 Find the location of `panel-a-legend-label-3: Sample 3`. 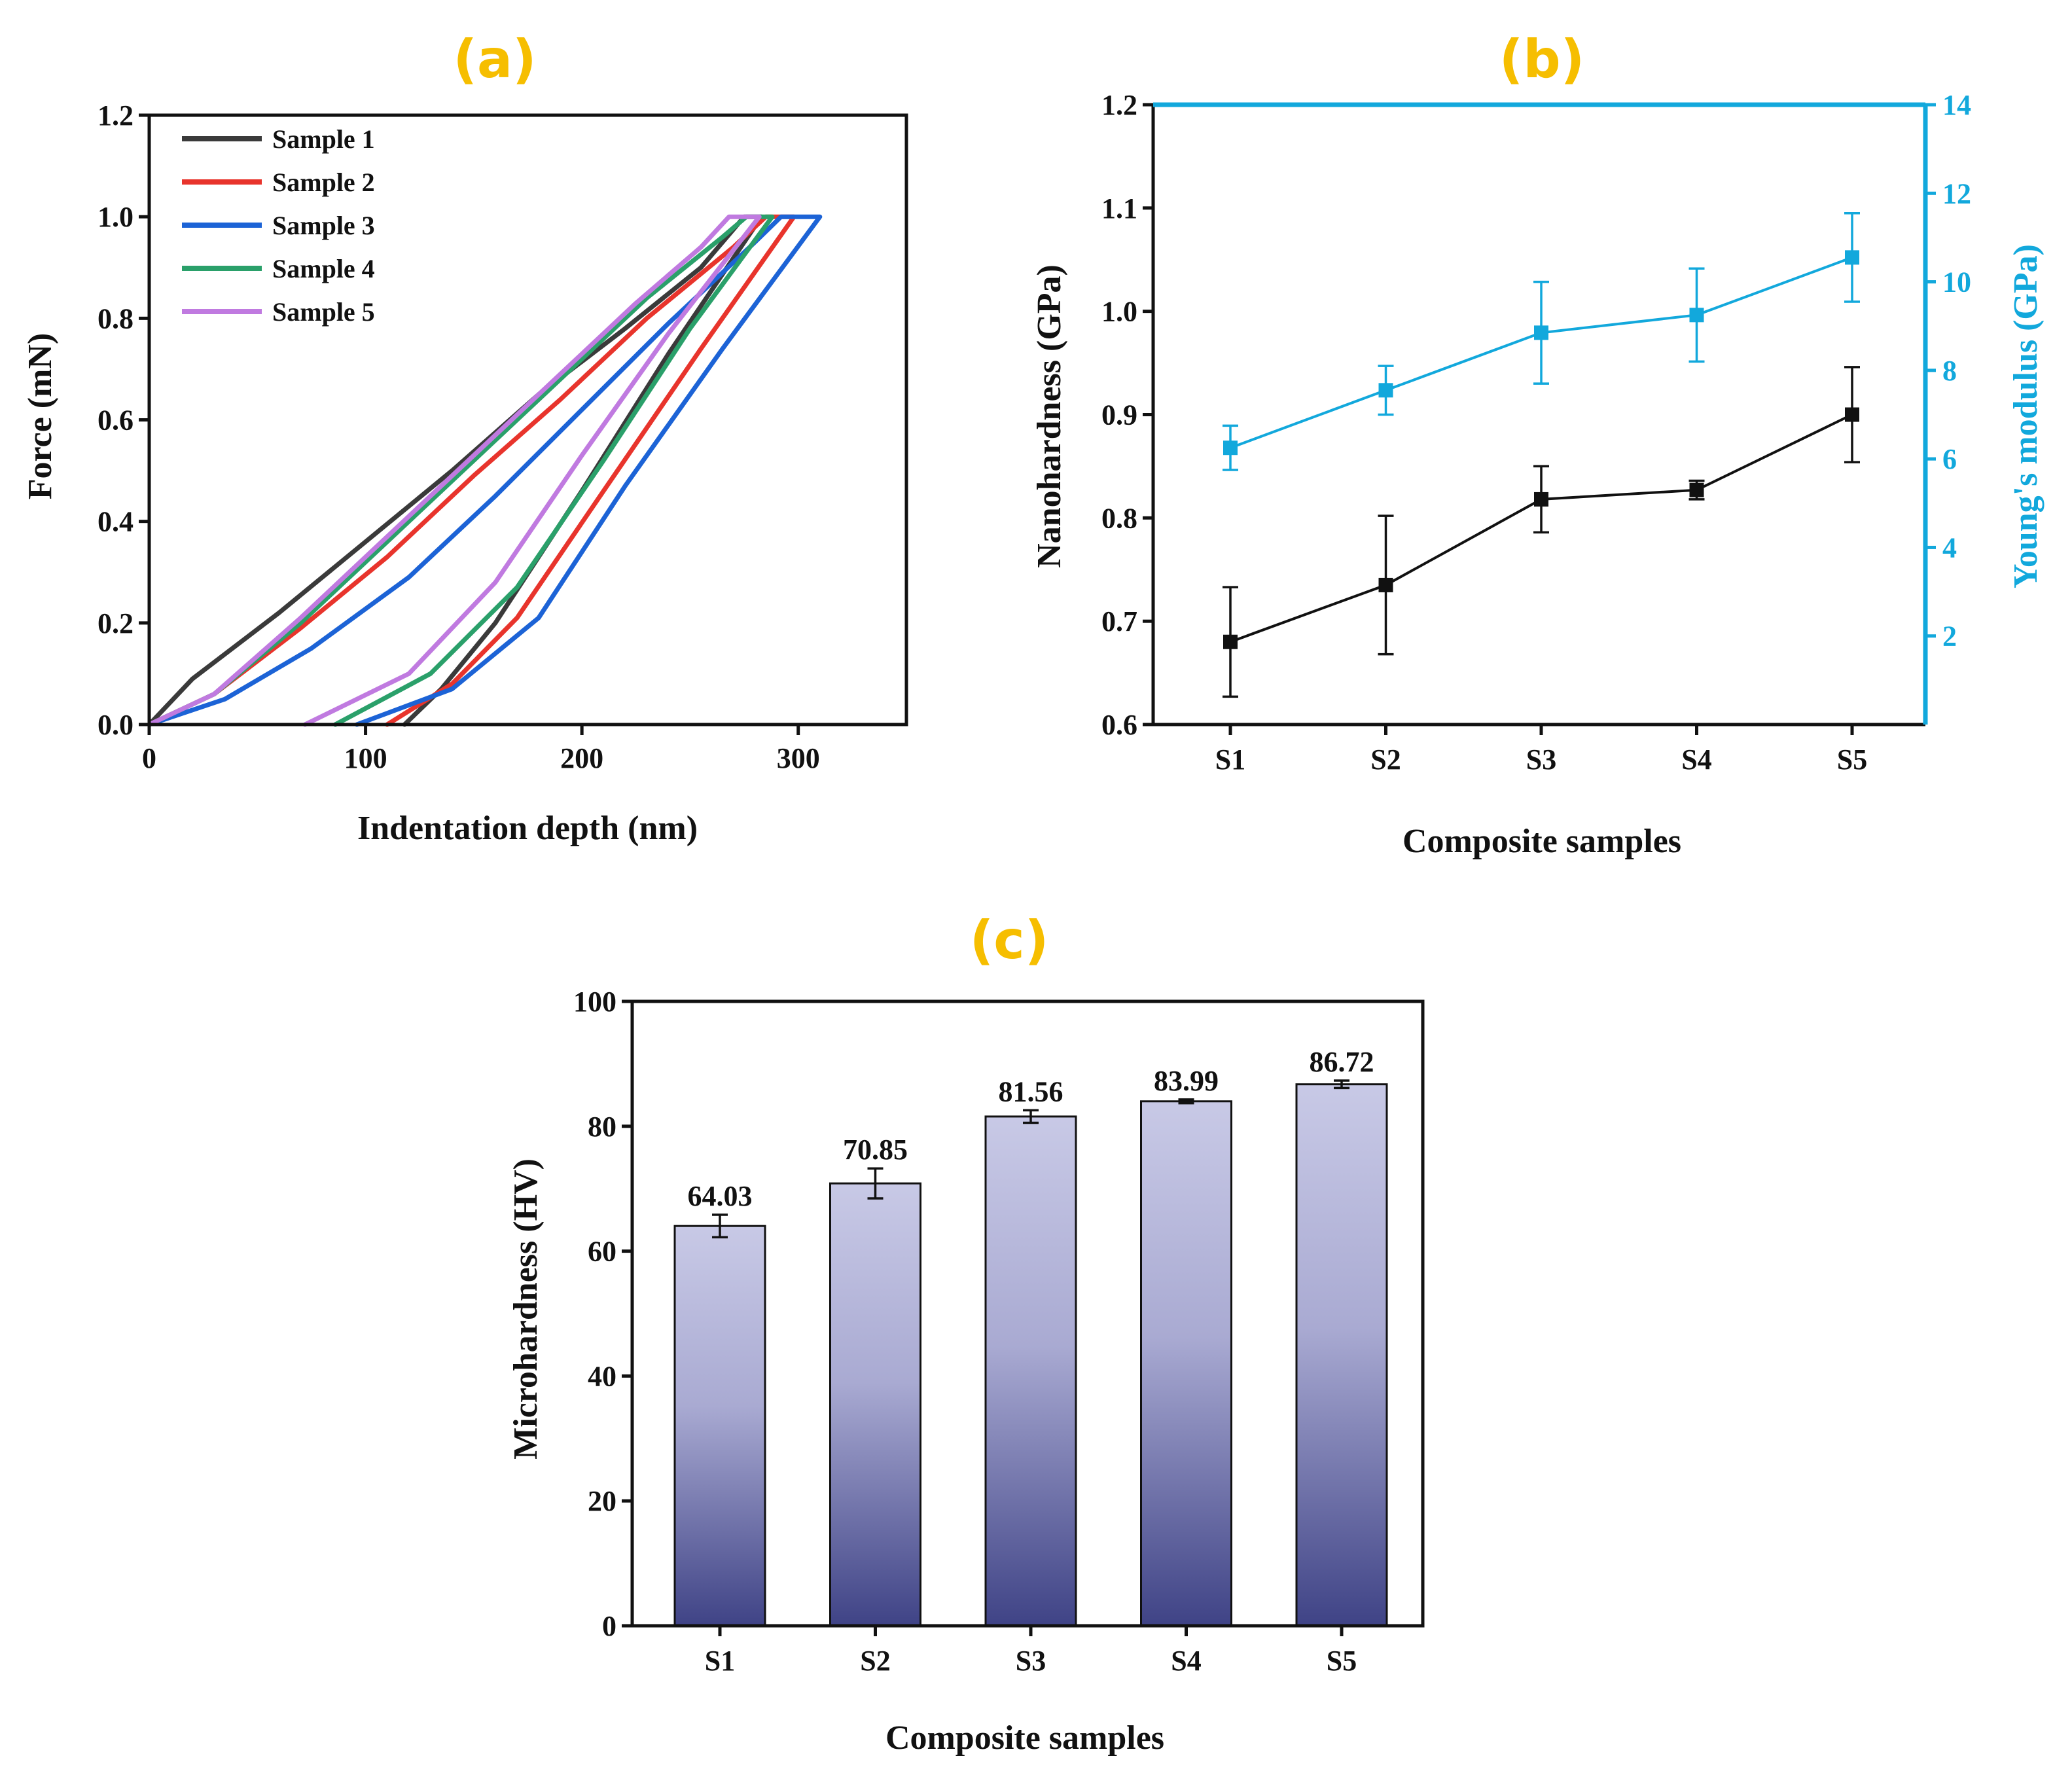

panel-a-legend-label-3: Sample 3 is located at coordinates (323, 225).